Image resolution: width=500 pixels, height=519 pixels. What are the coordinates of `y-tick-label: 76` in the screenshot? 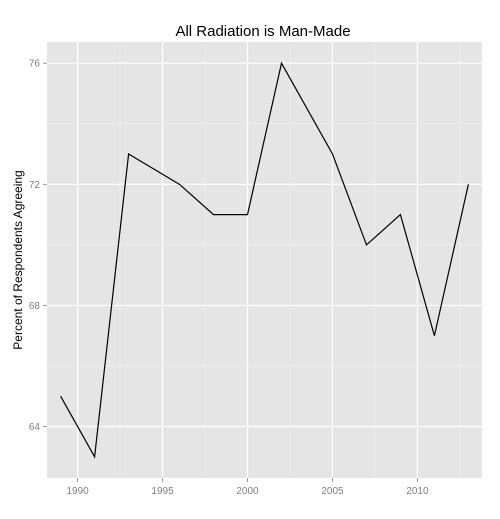 It's located at (35, 64).